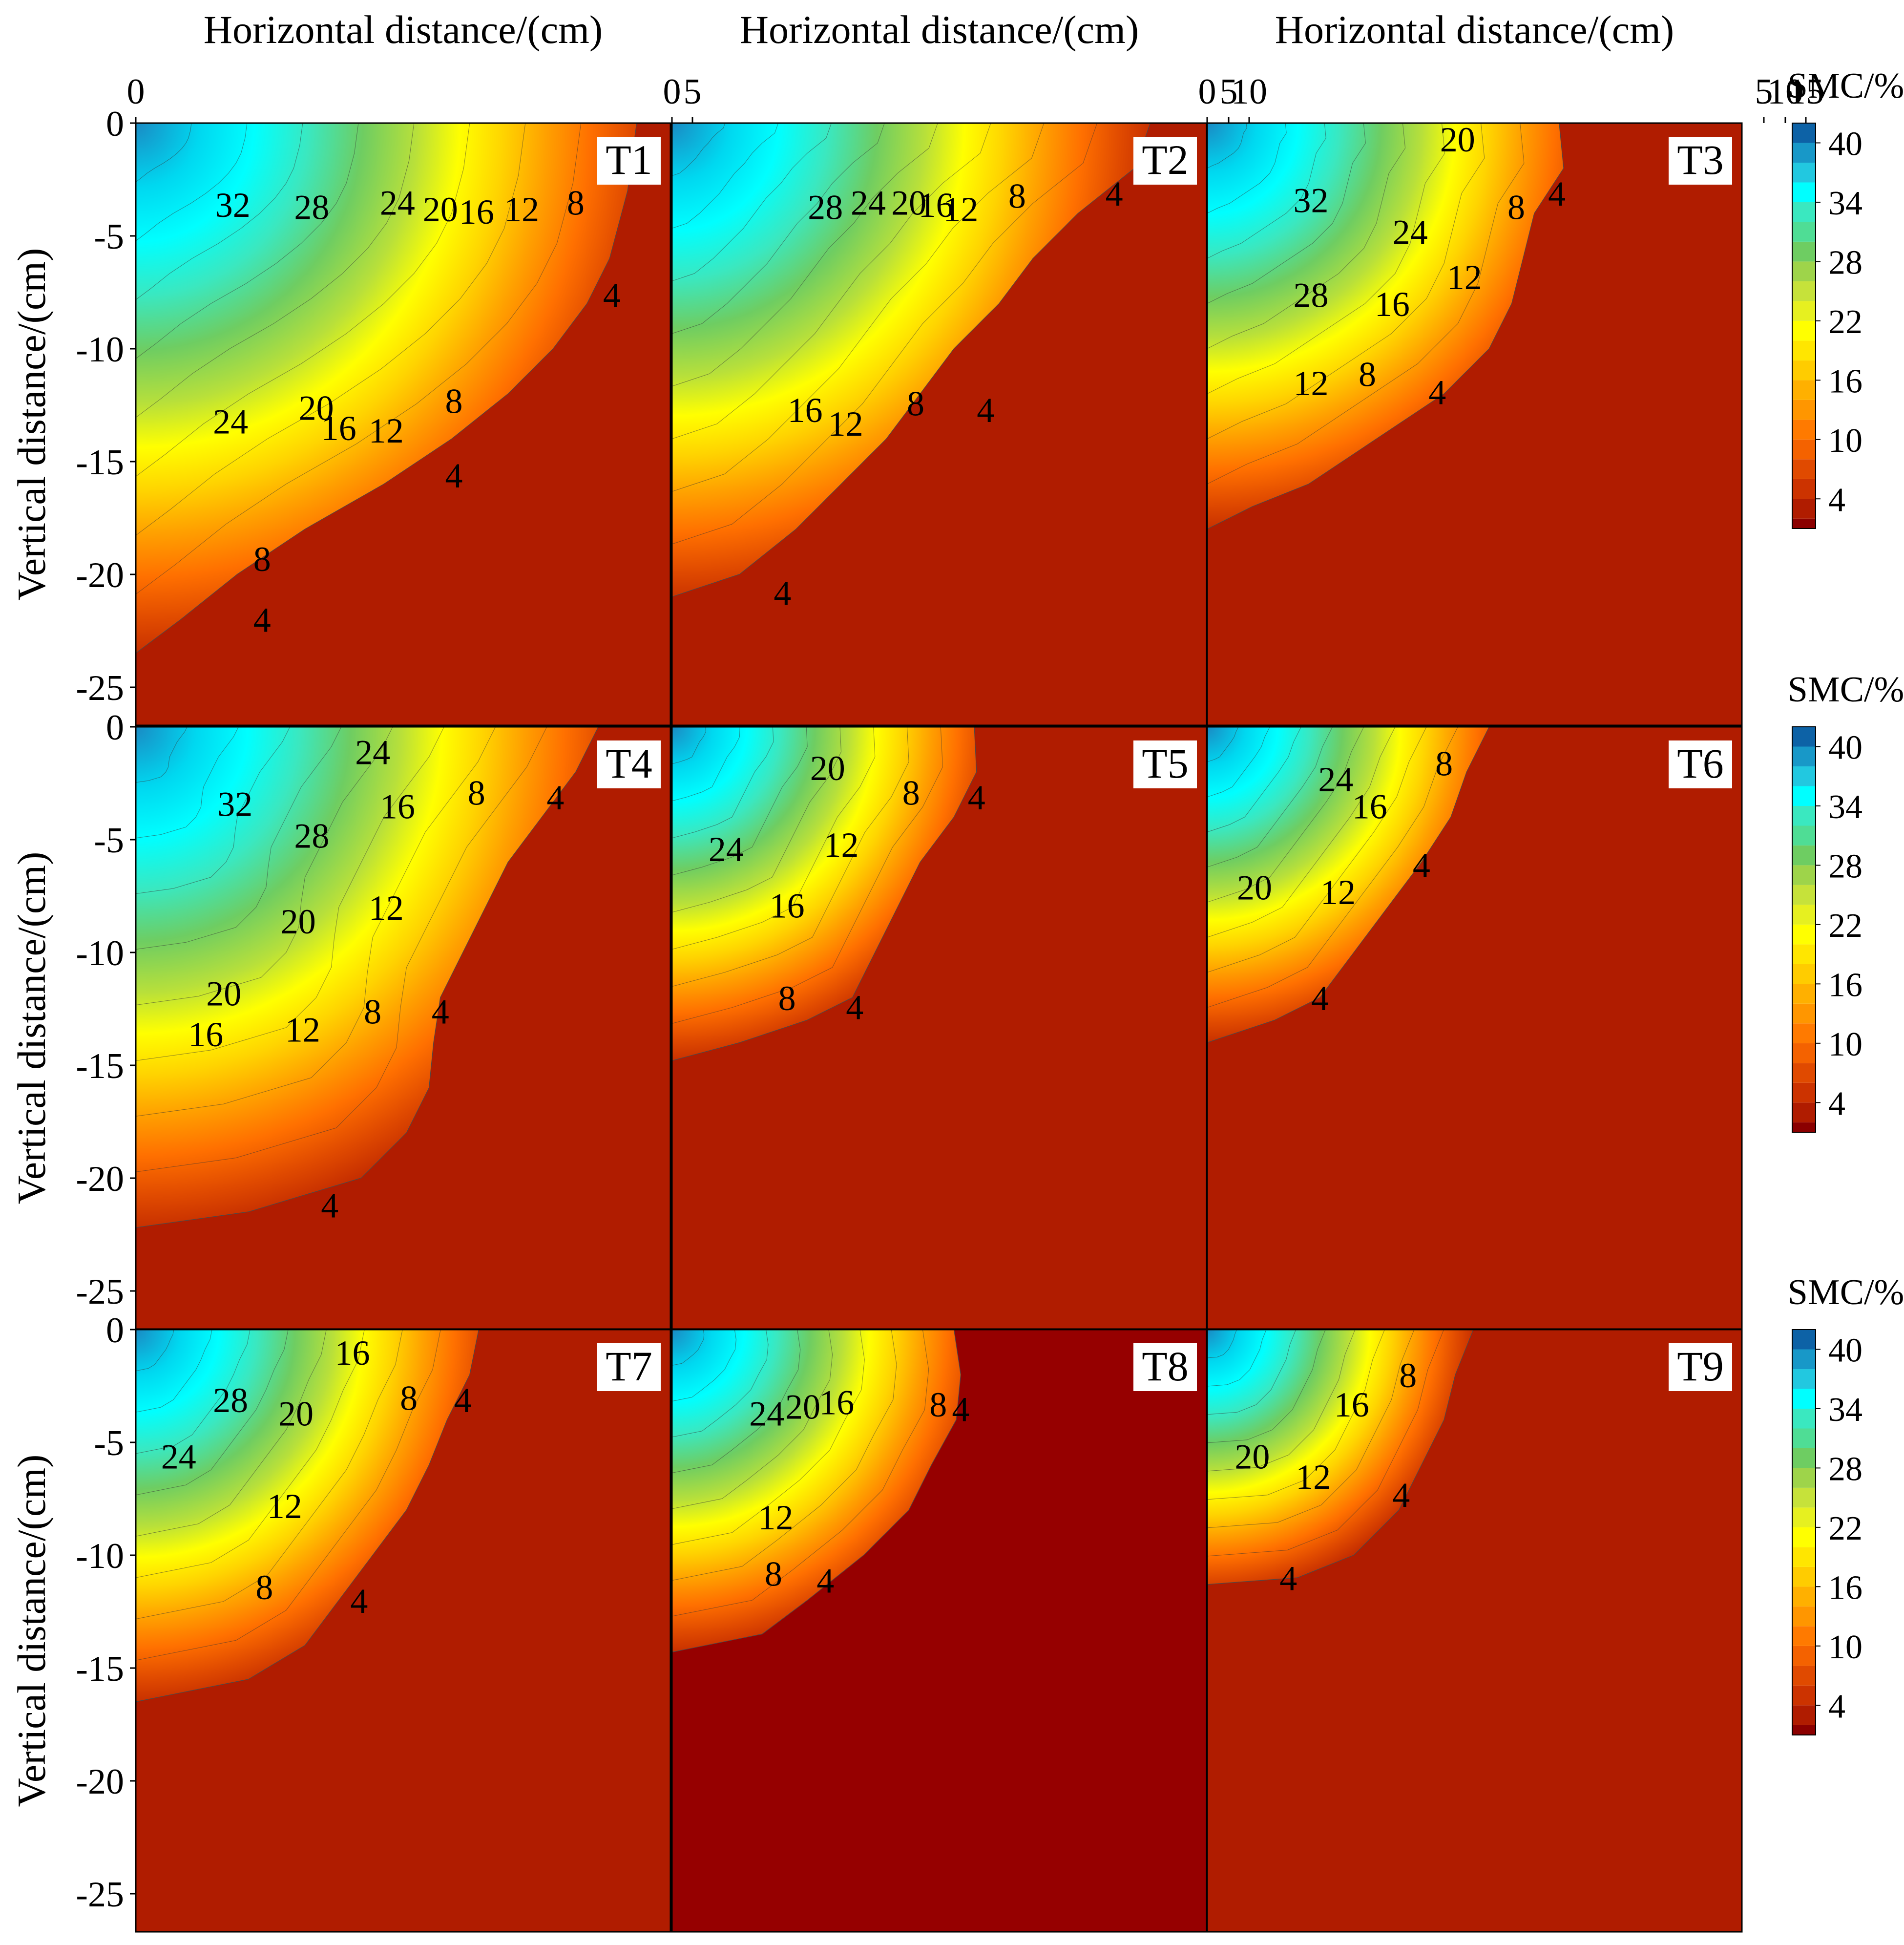 This screenshot has height=1945, width=1904. Describe the element at coordinates (1806, 92) in the screenshot. I see `x-tick-label: 15` at that location.